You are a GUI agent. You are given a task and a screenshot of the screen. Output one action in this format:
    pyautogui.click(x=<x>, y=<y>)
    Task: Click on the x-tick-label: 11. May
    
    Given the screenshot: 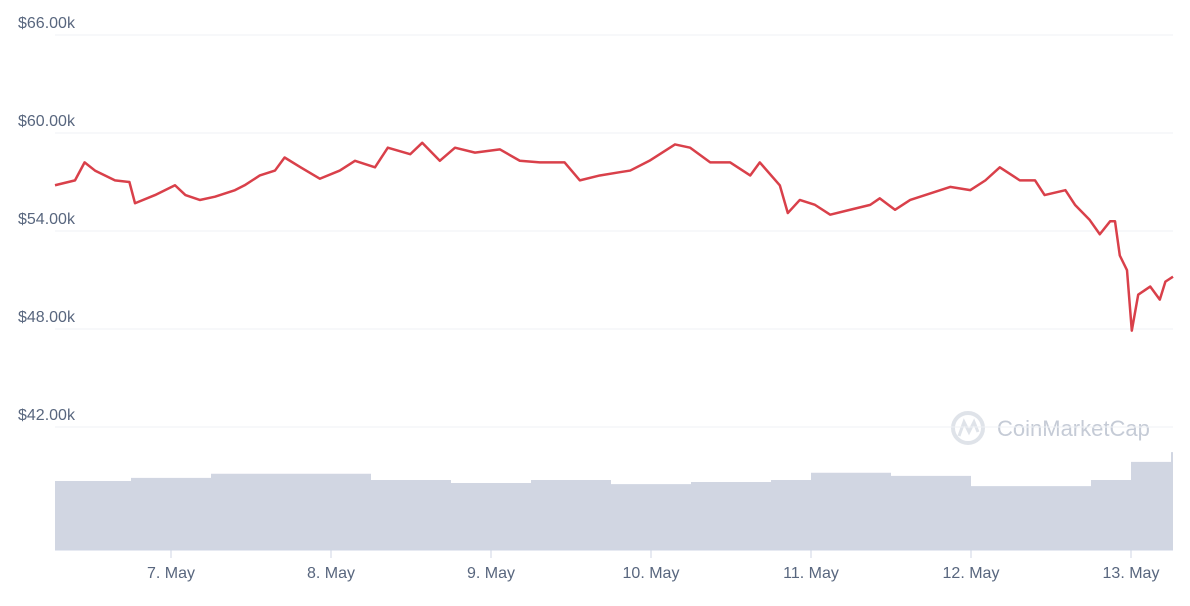 What is the action you would take?
    pyautogui.click(x=811, y=573)
    